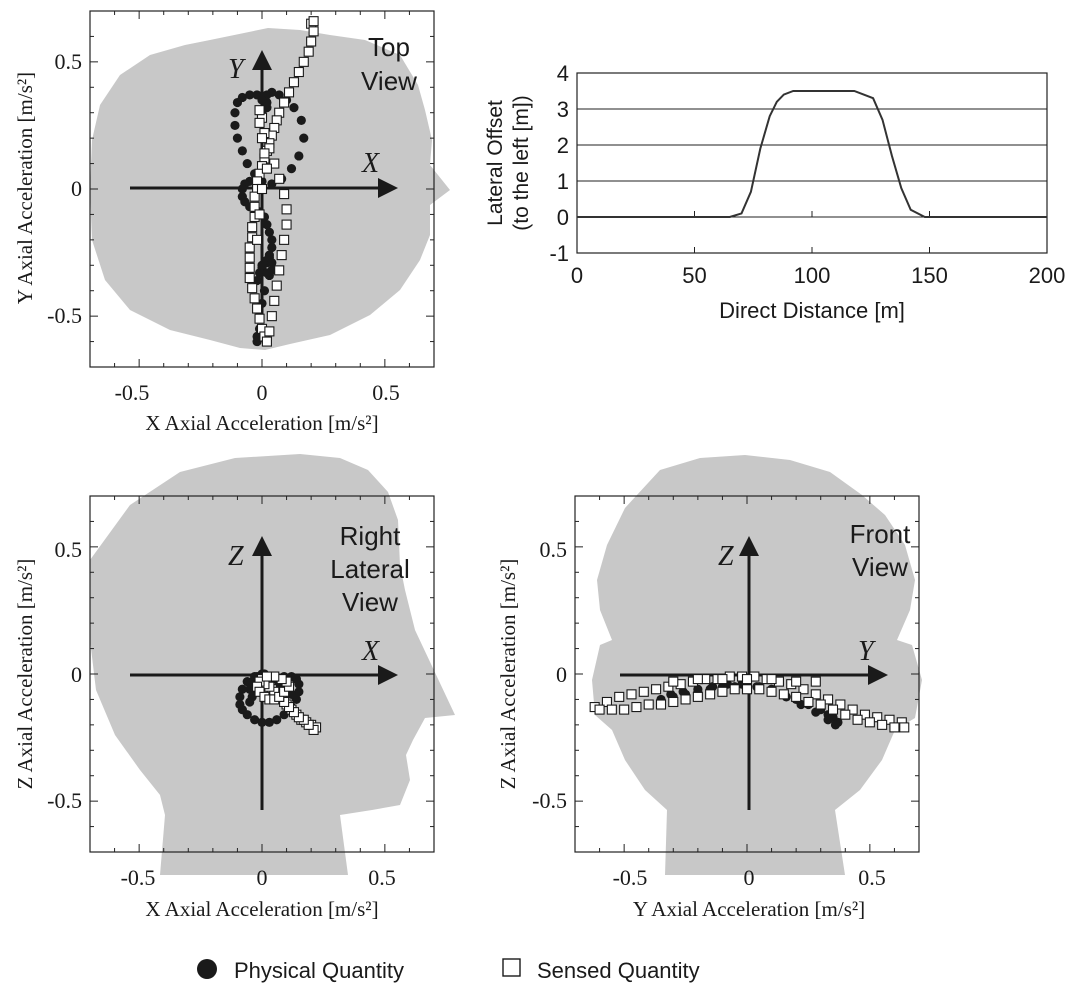  I want to click on y-arrowhead, so click(262, 60).